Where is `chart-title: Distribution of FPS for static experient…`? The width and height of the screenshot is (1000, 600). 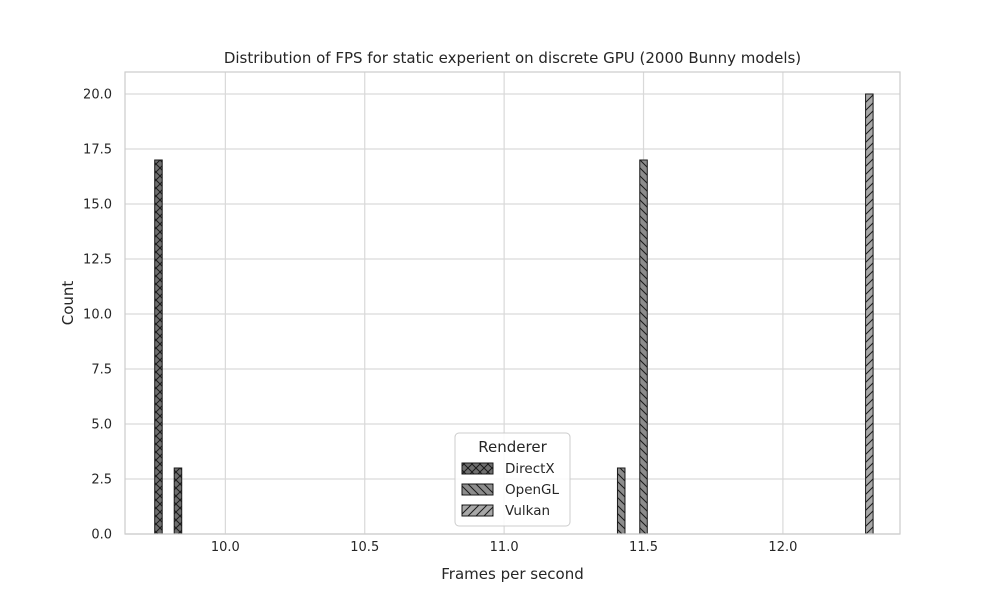
chart-title: Distribution of FPS for static experient… is located at coordinates (512, 58).